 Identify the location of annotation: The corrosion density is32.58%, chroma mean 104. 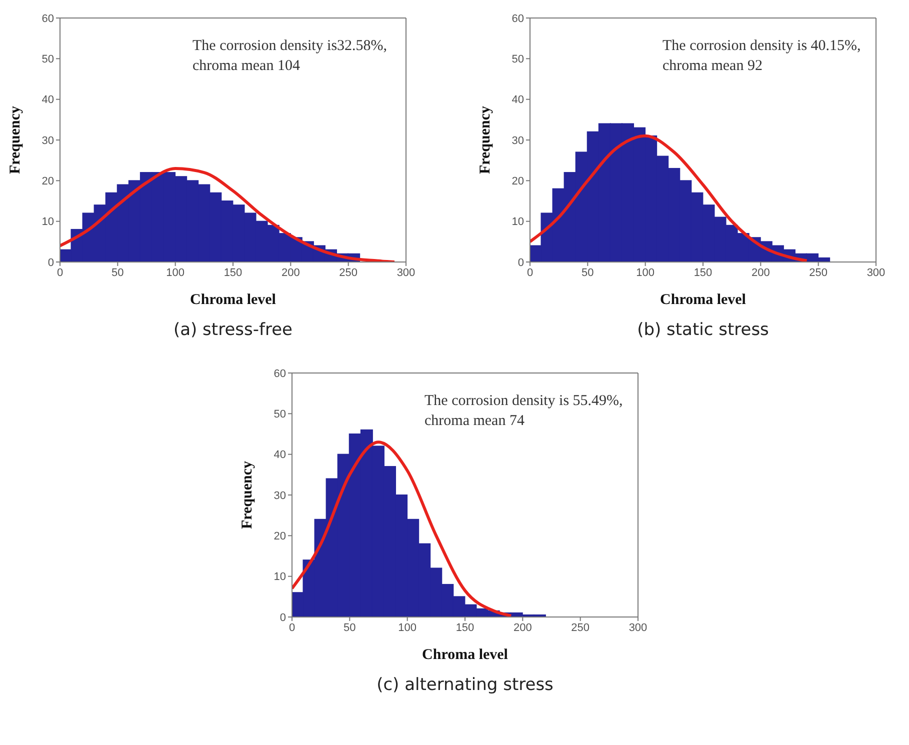
(290, 56).